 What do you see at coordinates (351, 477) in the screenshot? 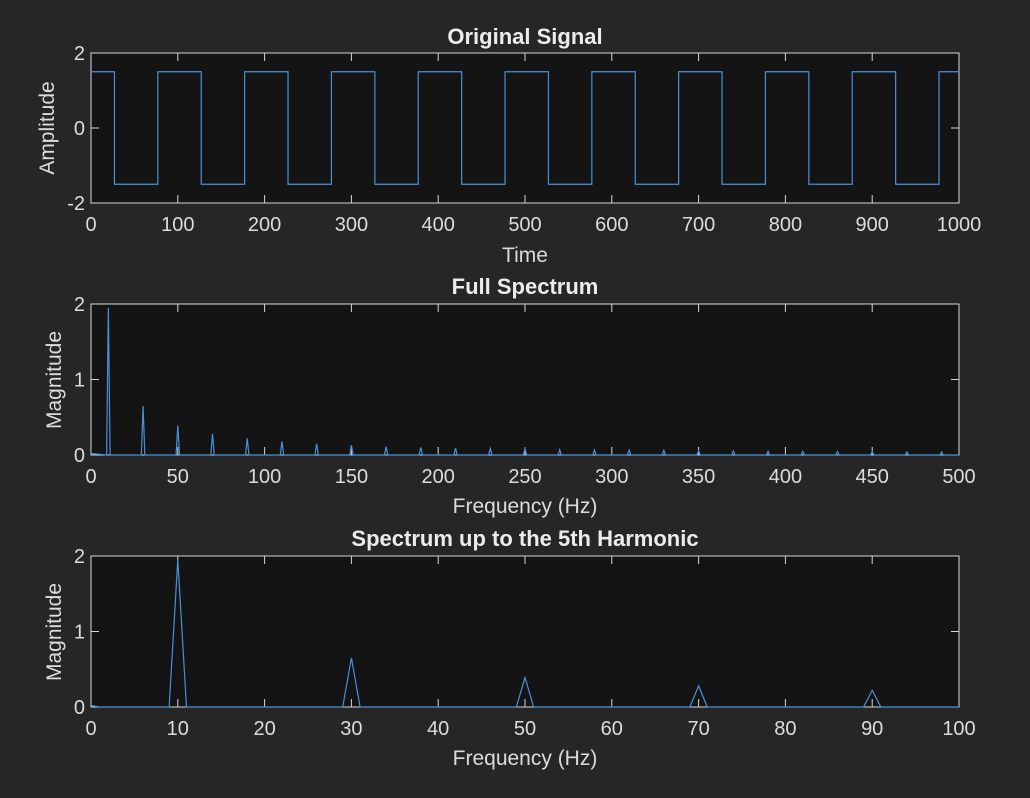
I see `x-tick-label: 150` at bounding box center [351, 477].